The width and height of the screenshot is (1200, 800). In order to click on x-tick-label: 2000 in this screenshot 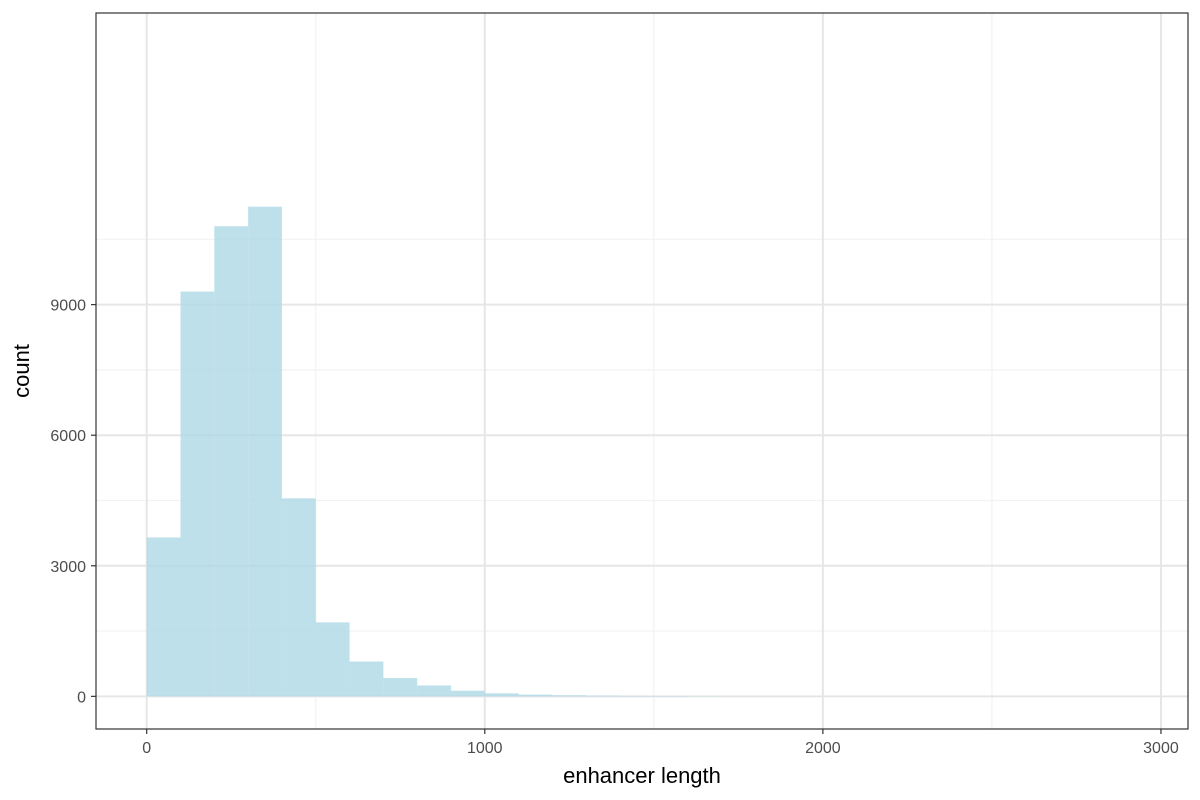, I will do `click(823, 748)`.